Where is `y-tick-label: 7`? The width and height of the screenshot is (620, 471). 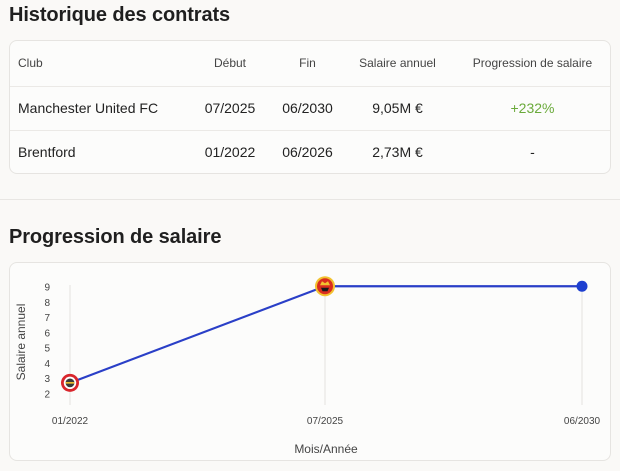
y-tick-label: 7 is located at coordinates (47, 318).